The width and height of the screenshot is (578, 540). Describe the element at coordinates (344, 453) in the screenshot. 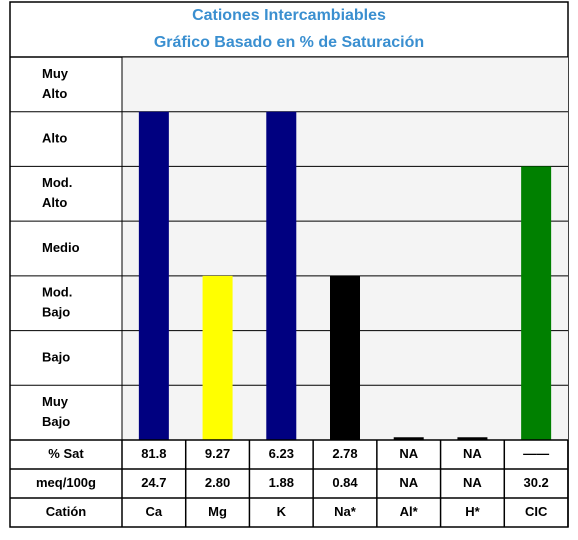

I see `cell: 2.78` at that location.